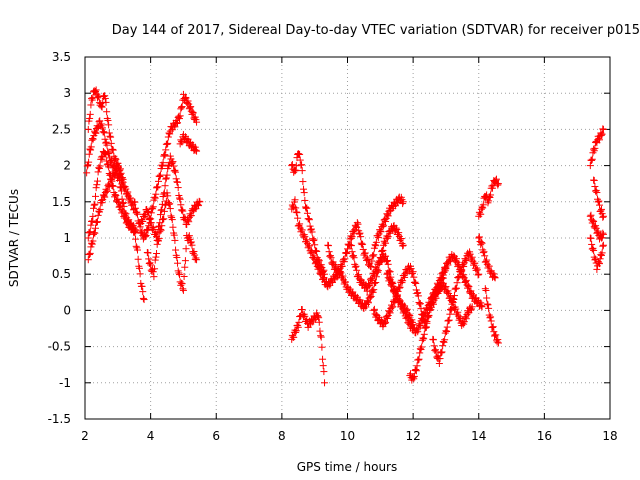 This screenshot has width=640, height=480. I want to click on series-arc-2b, so click(347, 242).